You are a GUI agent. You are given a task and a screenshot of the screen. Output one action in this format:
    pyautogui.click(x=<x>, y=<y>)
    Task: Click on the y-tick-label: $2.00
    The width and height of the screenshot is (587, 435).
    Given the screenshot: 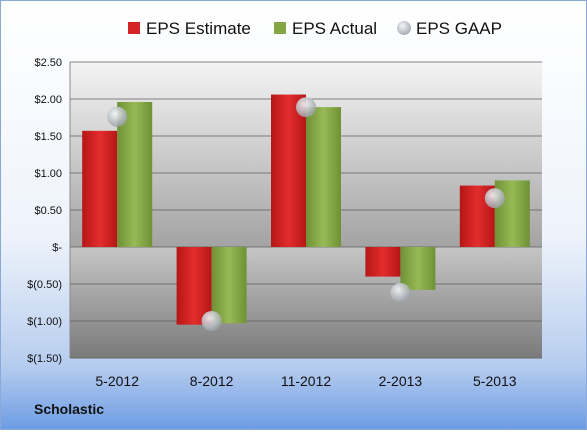 What is the action you would take?
    pyautogui.click(x=48, y=100)
    